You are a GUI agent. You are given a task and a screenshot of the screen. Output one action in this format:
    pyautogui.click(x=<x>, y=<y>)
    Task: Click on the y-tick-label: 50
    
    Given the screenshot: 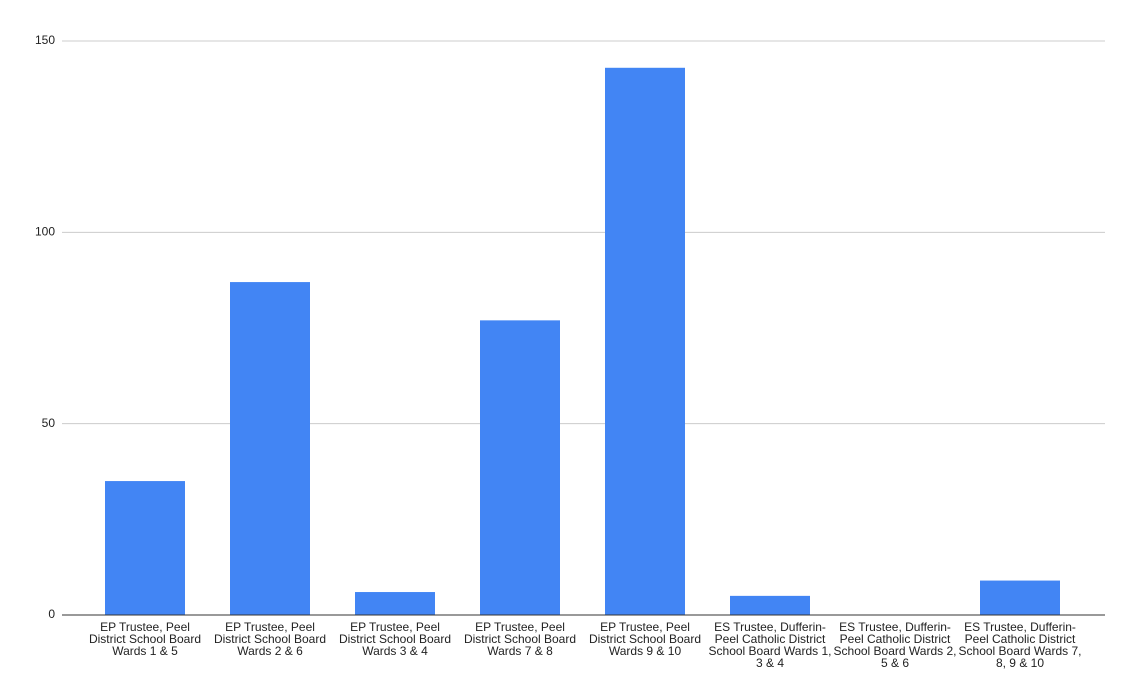 What is the action you would take?
    pyautogui.click(x=49, y=423)
    